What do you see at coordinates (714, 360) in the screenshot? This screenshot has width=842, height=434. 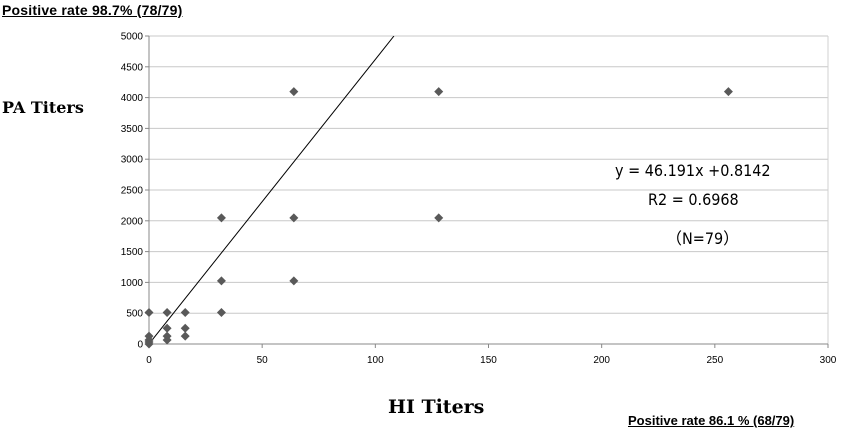 I see `x-tick-label: 250` at bounding box center [714, 360].